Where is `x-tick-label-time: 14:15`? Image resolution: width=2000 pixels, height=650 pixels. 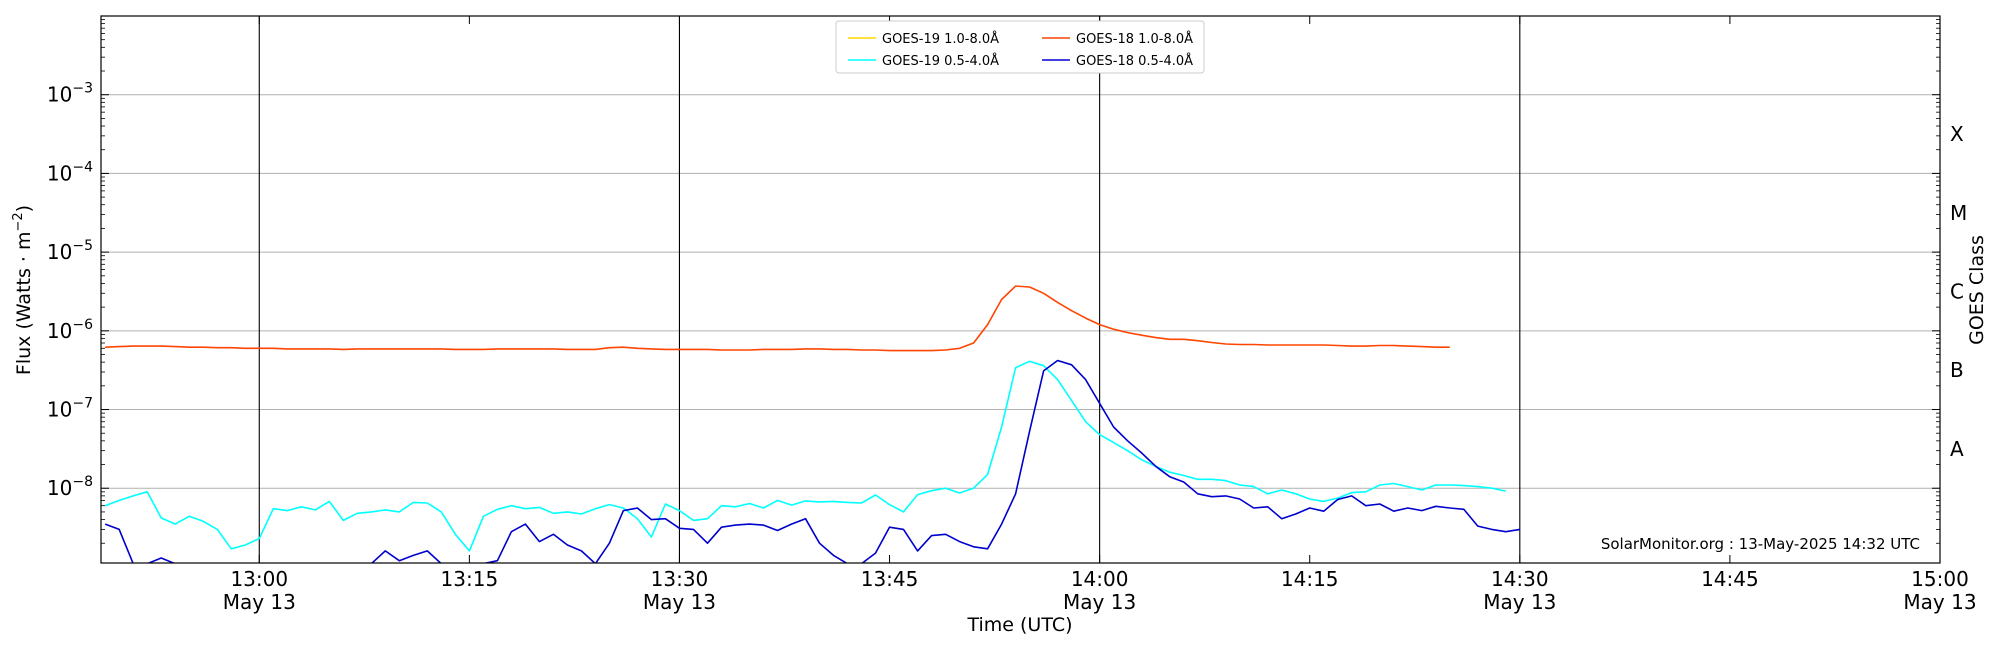 x-tick-label-time: 14:15 is located at coordinates (1310, 579).